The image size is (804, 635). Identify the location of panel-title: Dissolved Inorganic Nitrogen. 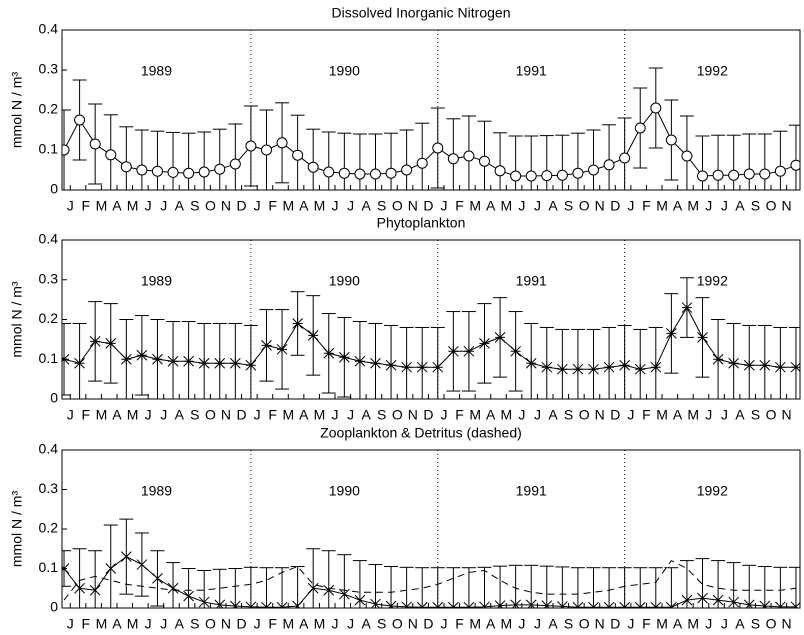
(421, 13).